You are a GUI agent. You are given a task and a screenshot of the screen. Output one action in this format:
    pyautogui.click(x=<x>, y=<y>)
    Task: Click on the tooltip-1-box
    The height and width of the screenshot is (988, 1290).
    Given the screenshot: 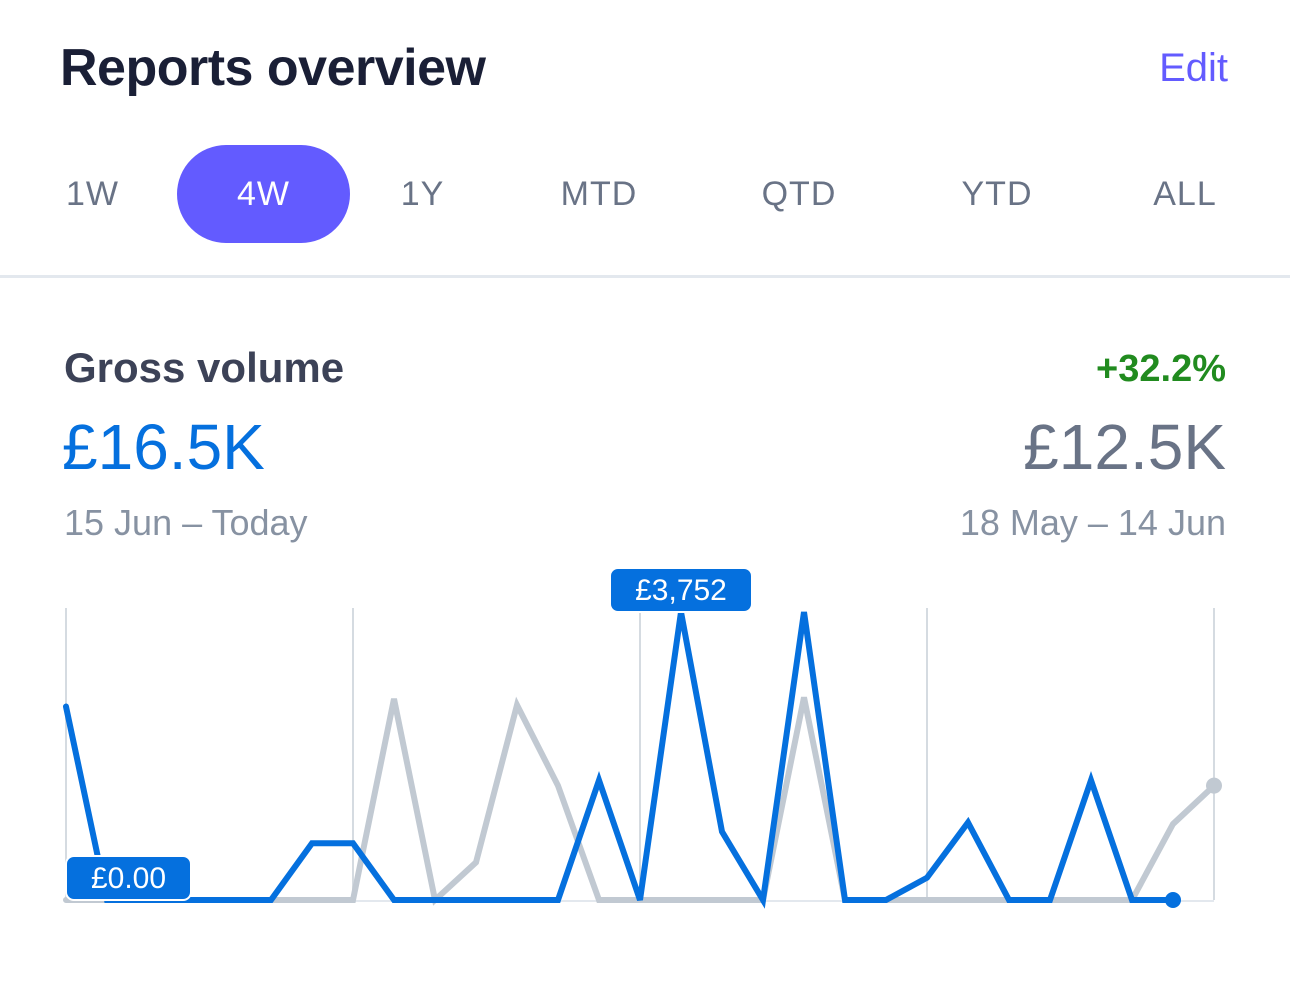 What is the action you would take?
    pyautogui.click(x=128, y=878)
    